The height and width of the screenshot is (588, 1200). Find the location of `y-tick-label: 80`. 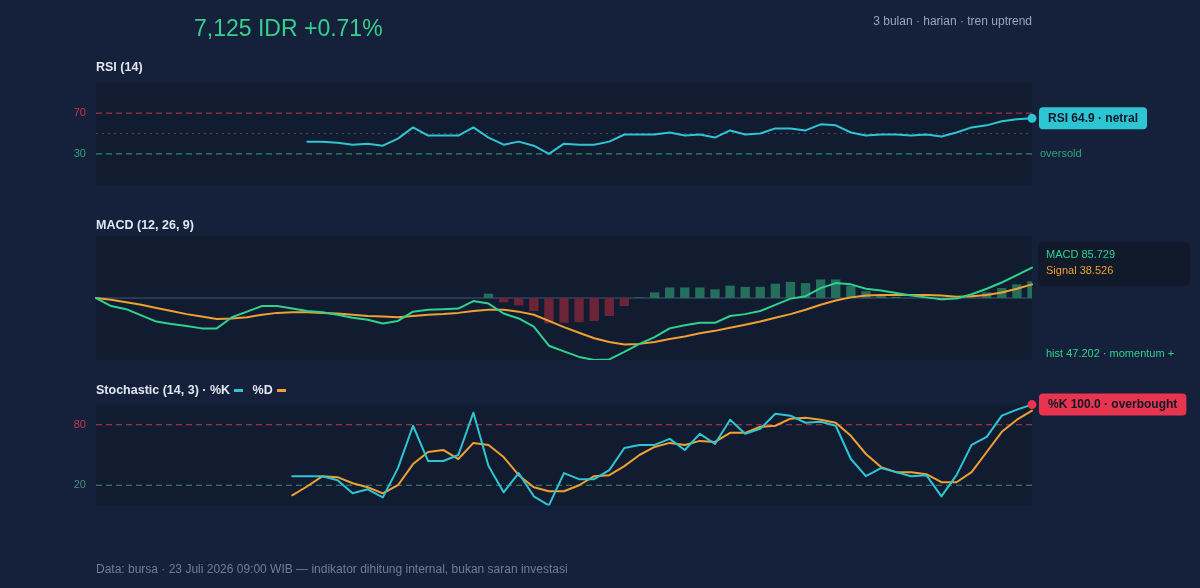

y-tick-label: 80 is located at coordinates (79, 423).